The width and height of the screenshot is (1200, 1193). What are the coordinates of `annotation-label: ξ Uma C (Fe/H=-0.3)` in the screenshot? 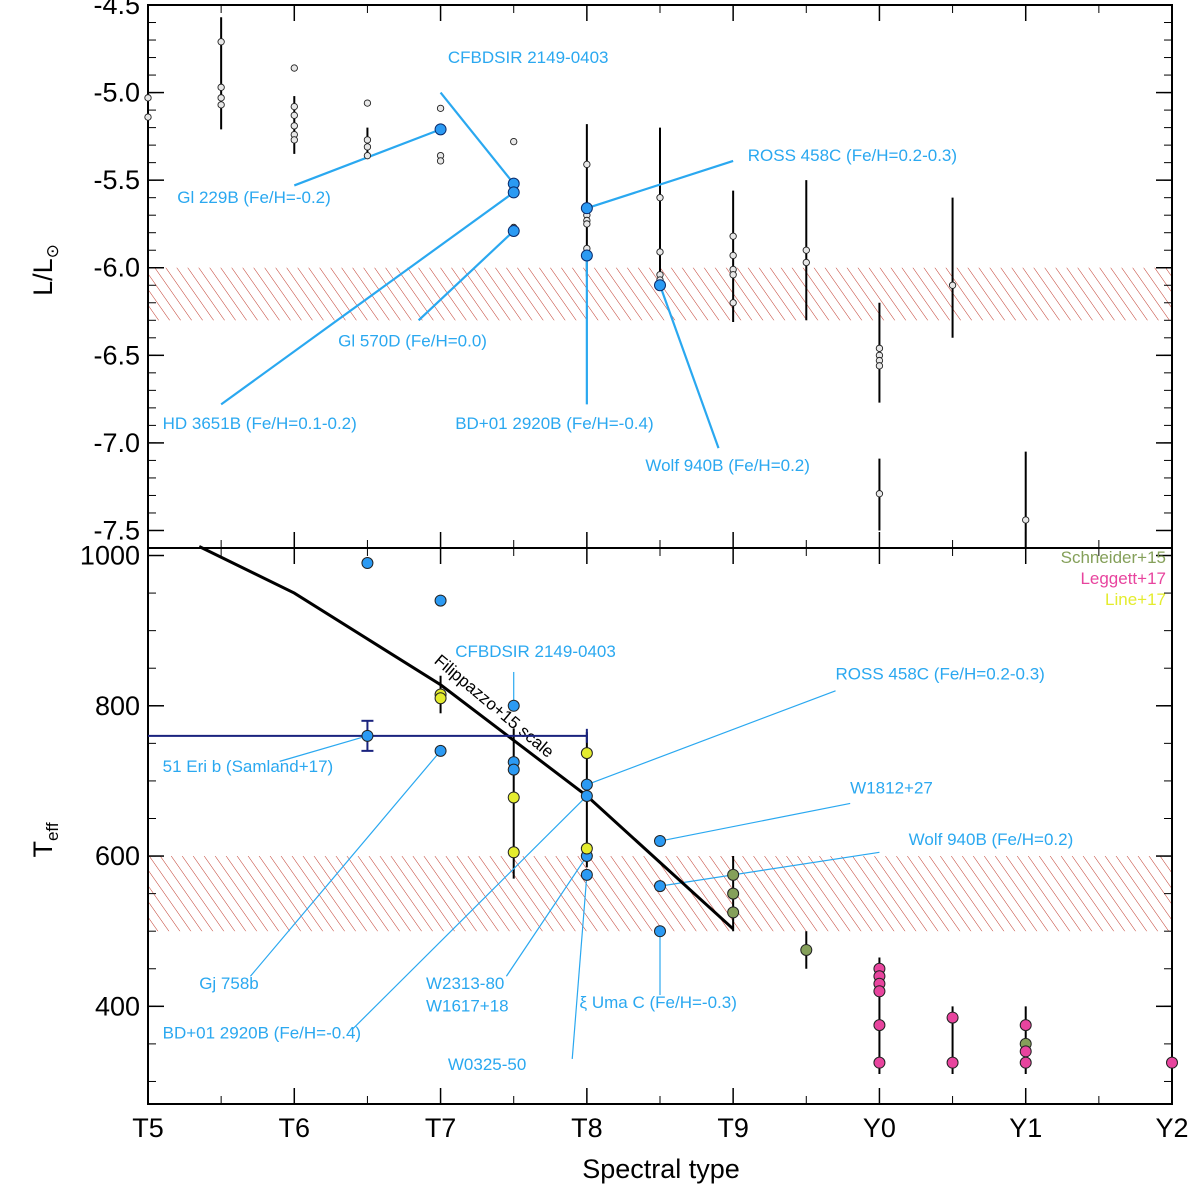 It's located at (658, 1002).